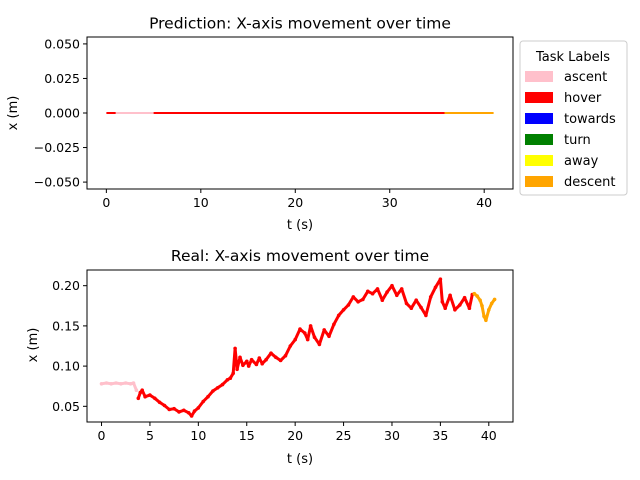 The height and width of the screenshot is (480, 640). I want to click on x-tick-label: 15, so click(247, 435).